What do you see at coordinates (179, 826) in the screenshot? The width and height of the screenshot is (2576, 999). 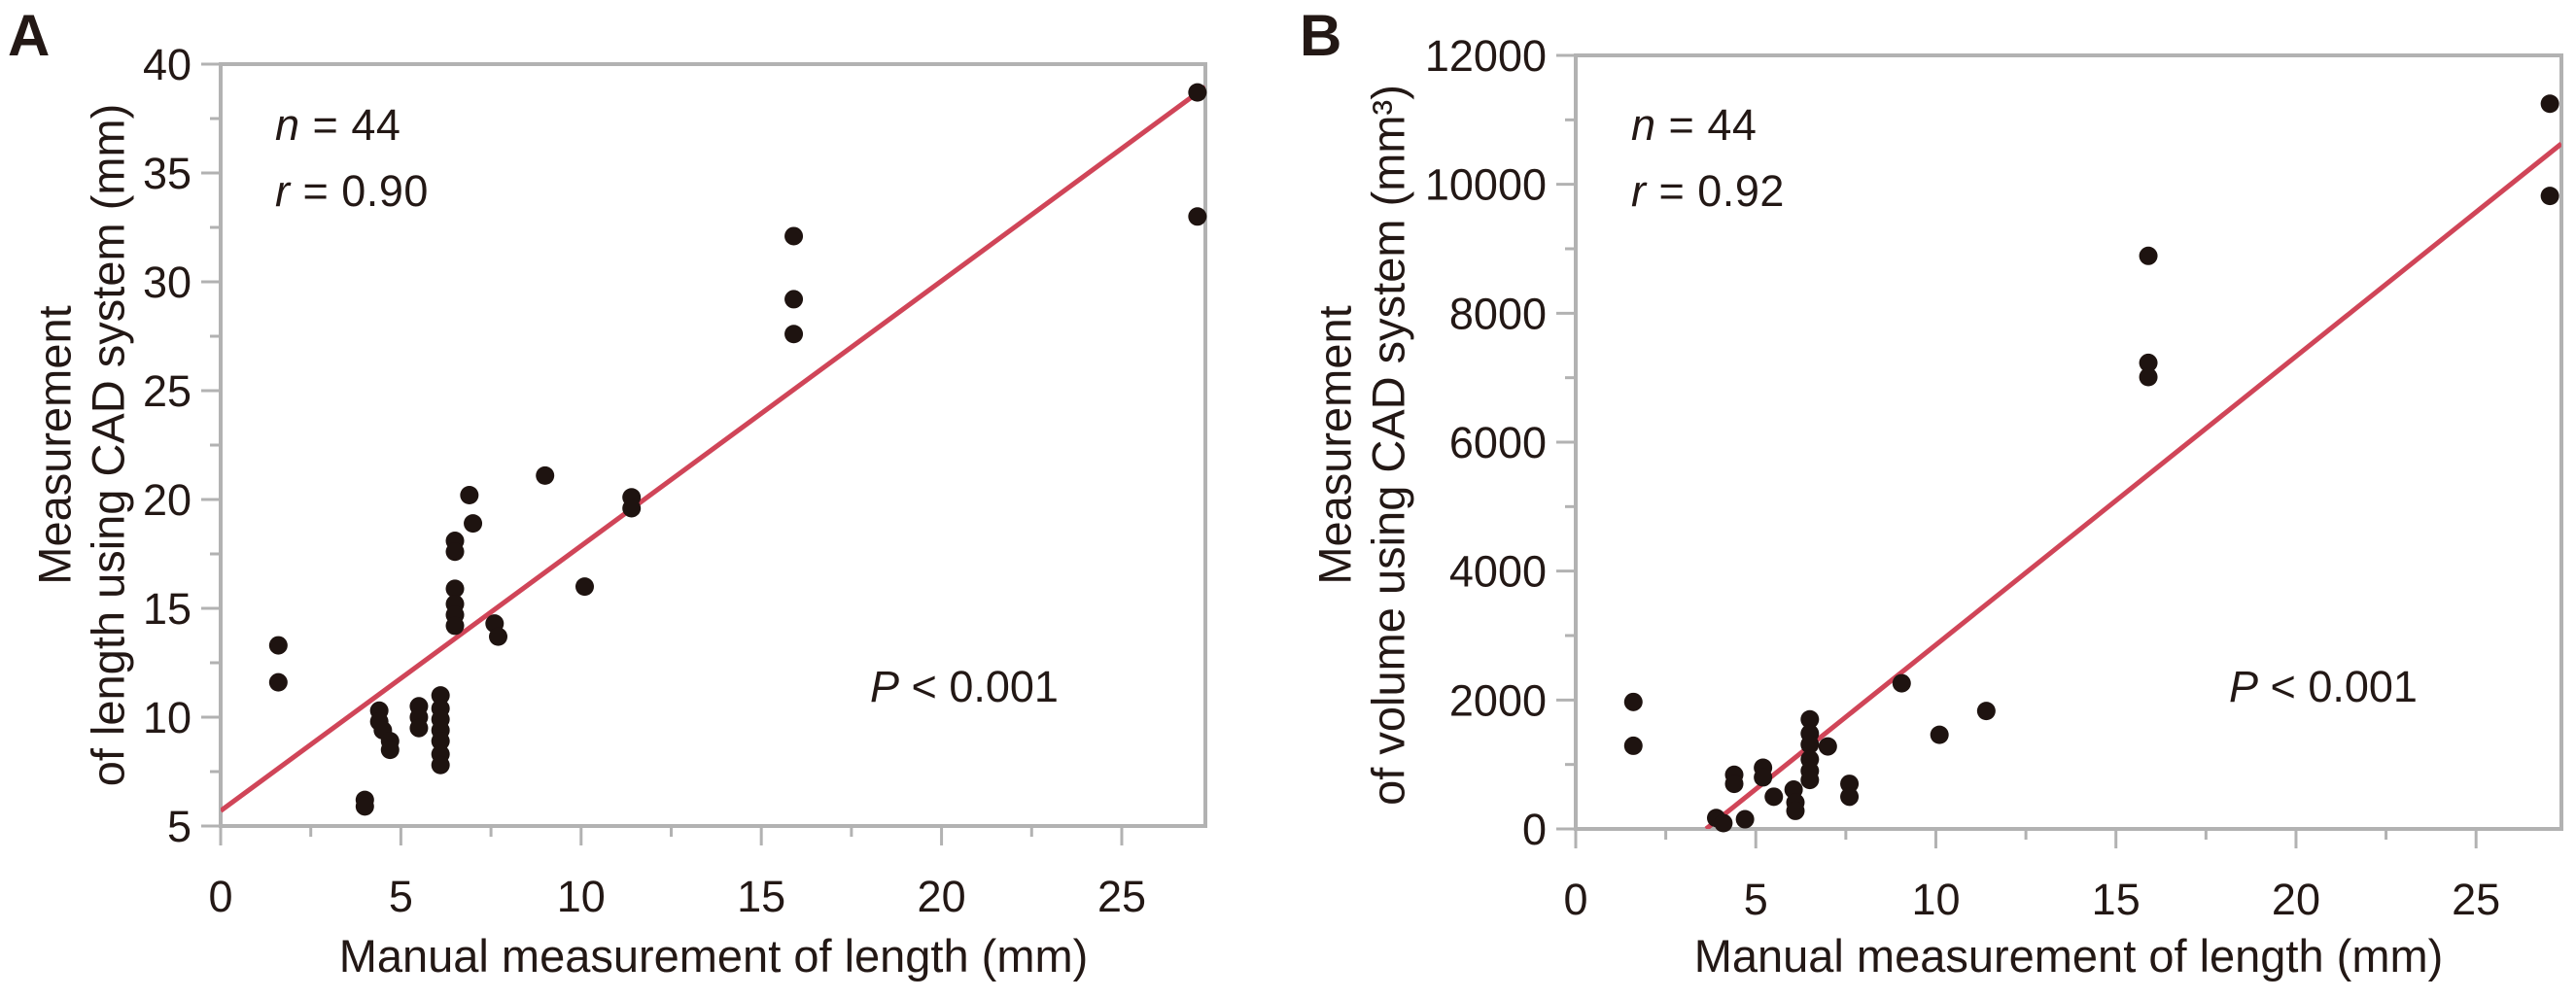 I see `y-tick-label: 5` at bounding box center [179, 826].